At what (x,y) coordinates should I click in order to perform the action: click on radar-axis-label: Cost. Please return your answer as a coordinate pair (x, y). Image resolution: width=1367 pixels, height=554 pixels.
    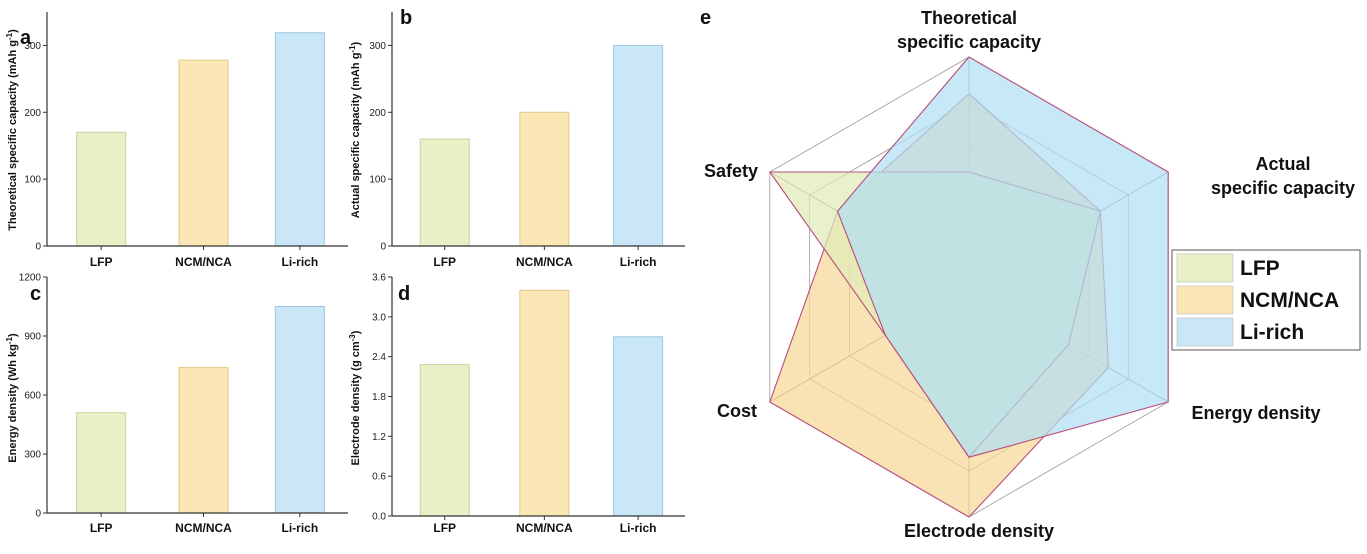
    Looking at the image, I should click on (737, 411).